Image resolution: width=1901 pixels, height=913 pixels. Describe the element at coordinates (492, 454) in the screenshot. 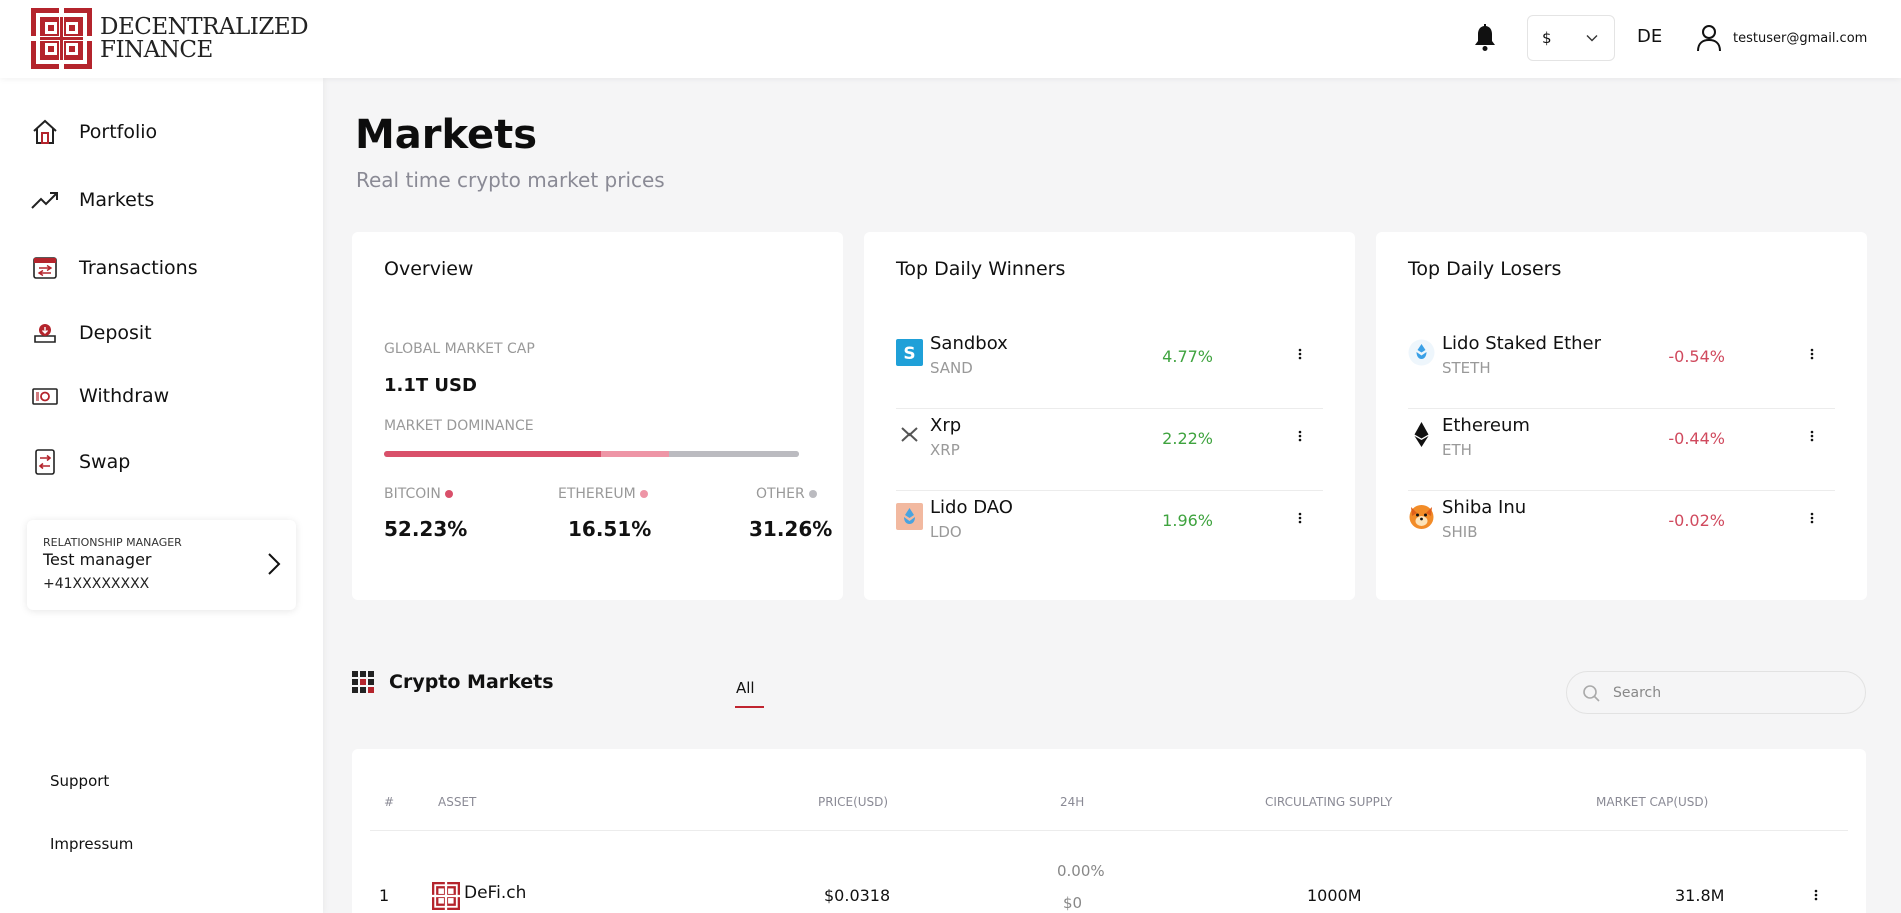

I see `dominance-segment-bitcoin` at that location.